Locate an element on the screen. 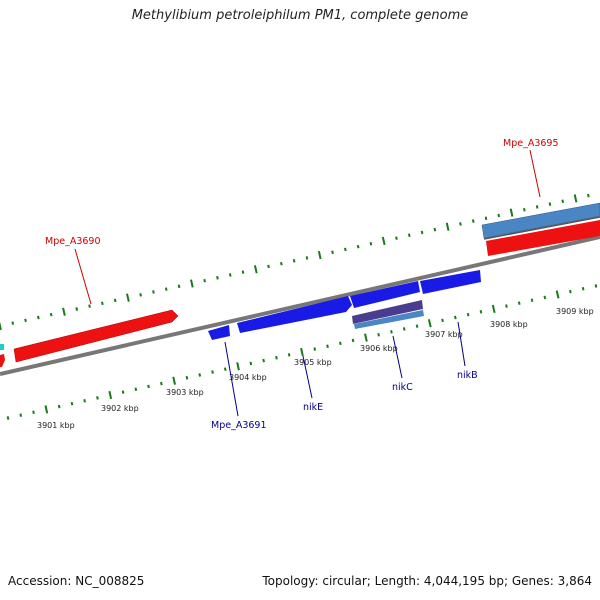 The height and width of the screenshot is (600, 600). gene-label-nikb: nikB is located at coordinates (467, 375).